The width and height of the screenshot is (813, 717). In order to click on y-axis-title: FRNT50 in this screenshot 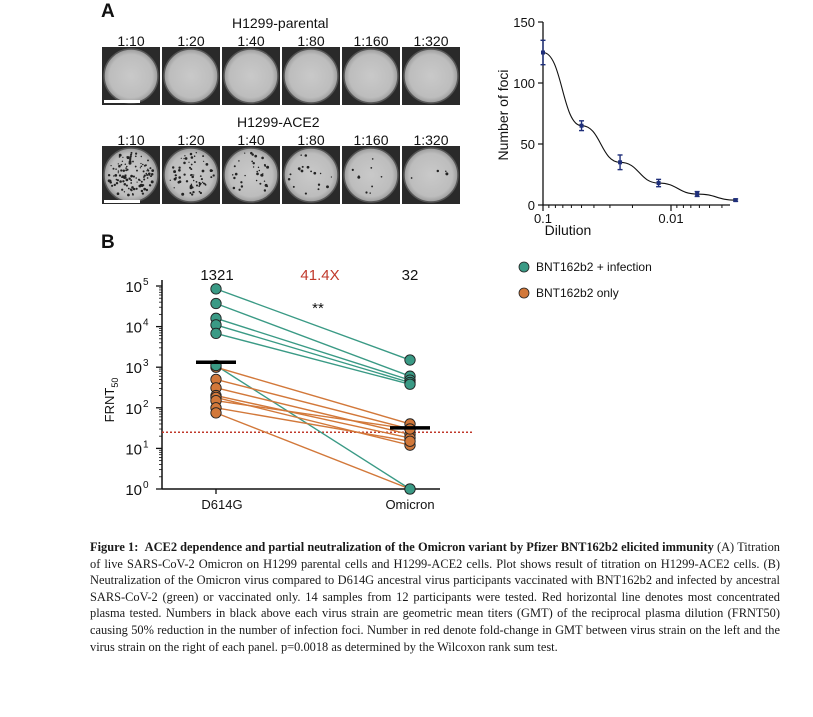, I will do `click(111, 400)`.